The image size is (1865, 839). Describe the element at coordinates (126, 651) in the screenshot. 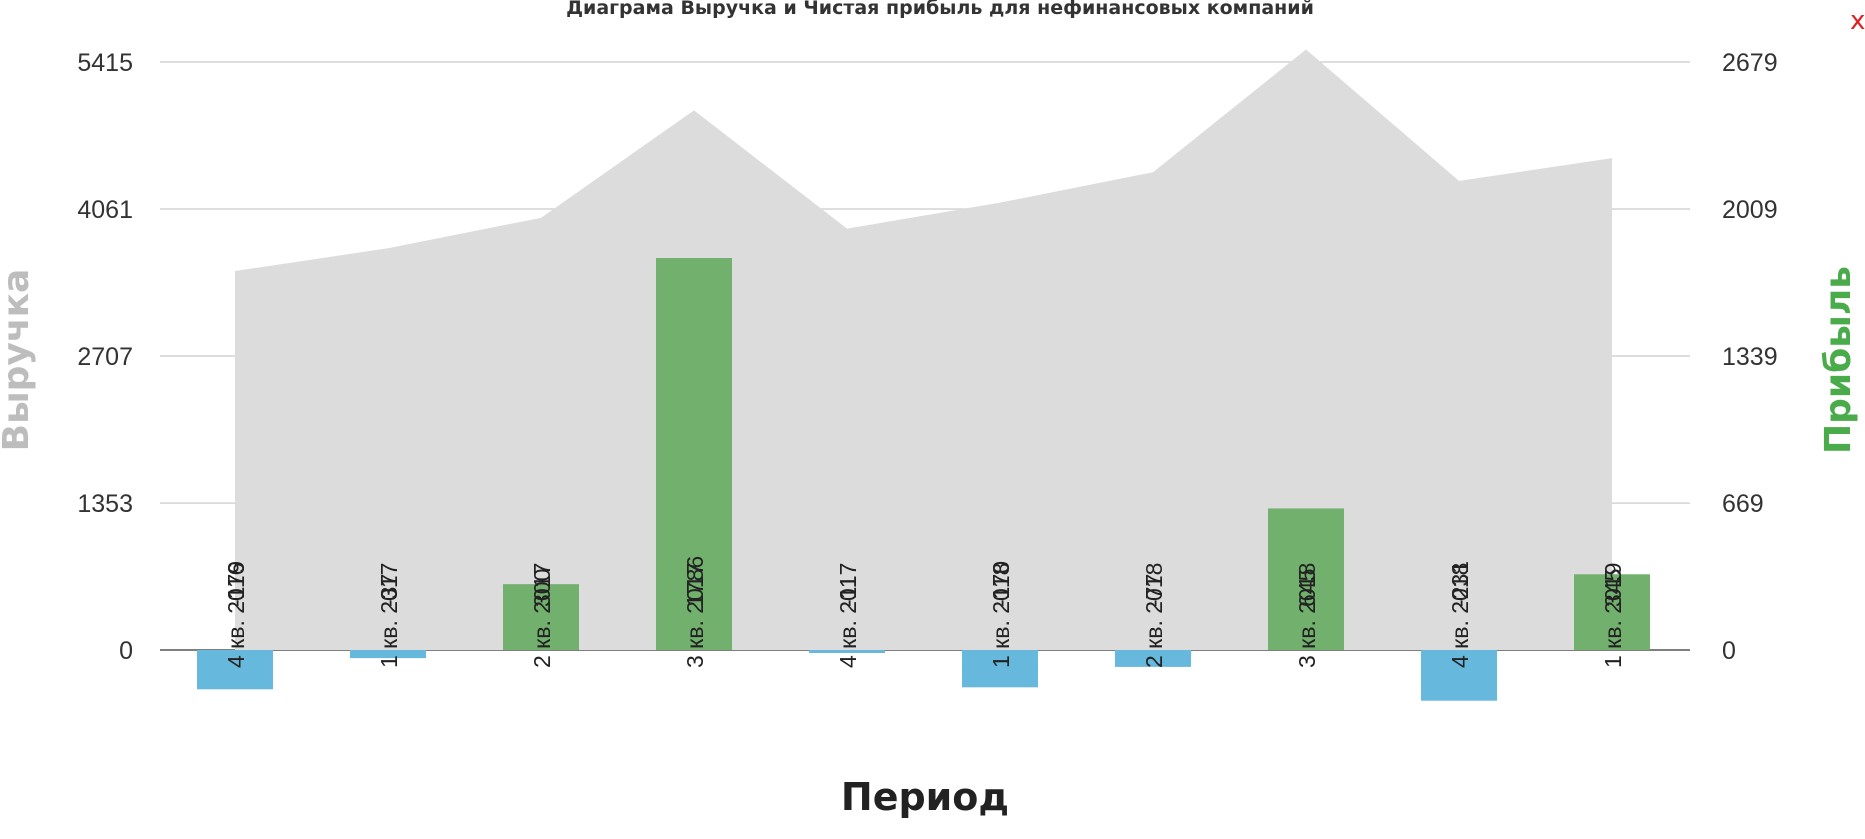

I see `left-tick-label: 0` at that location.